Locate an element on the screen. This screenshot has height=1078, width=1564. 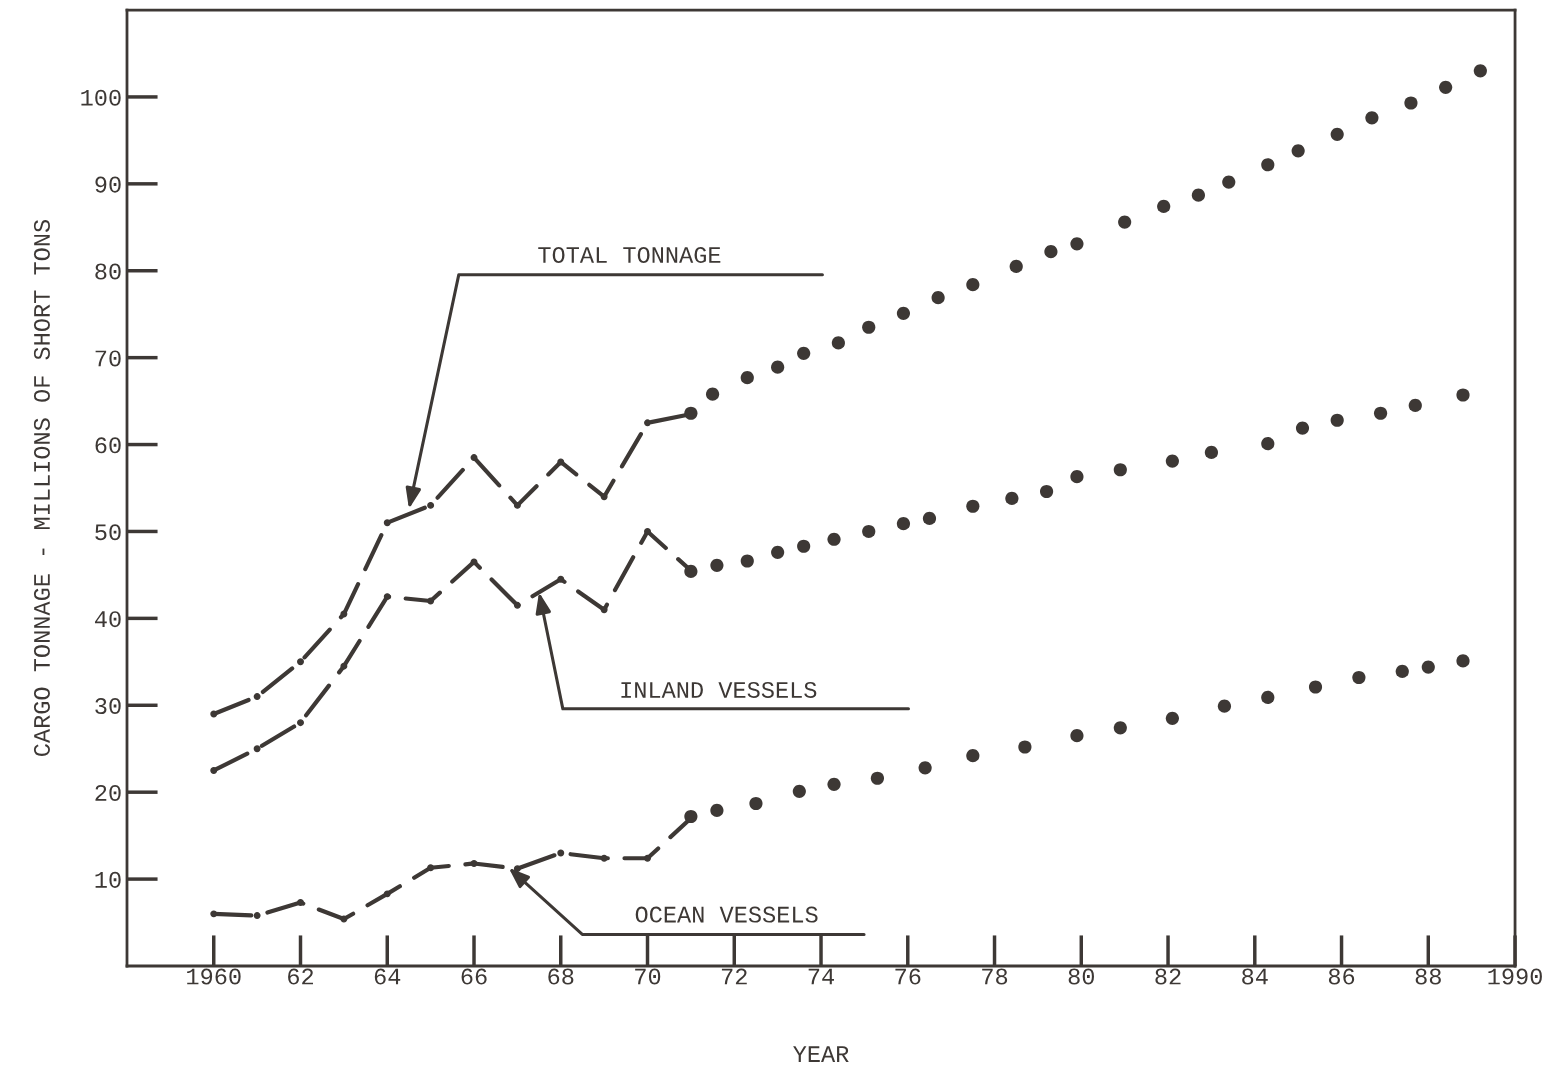
y-axis-title: CARGO TONNAGE - MILLIONS OF SHORT TONS is located at coordinates (41, 487).